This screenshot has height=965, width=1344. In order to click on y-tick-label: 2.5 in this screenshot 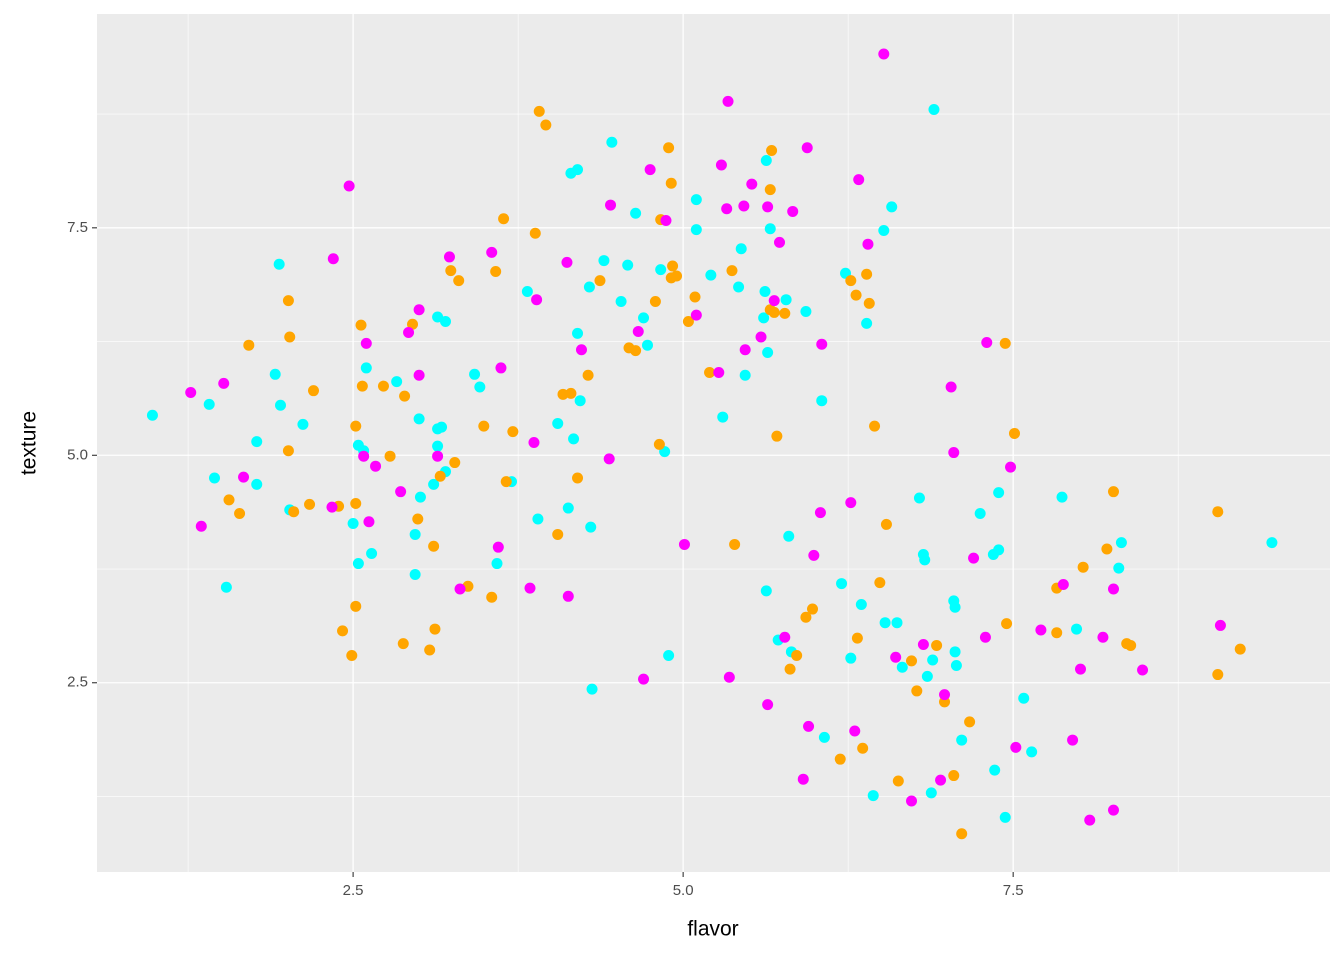, I will do `click(77, 682)`.